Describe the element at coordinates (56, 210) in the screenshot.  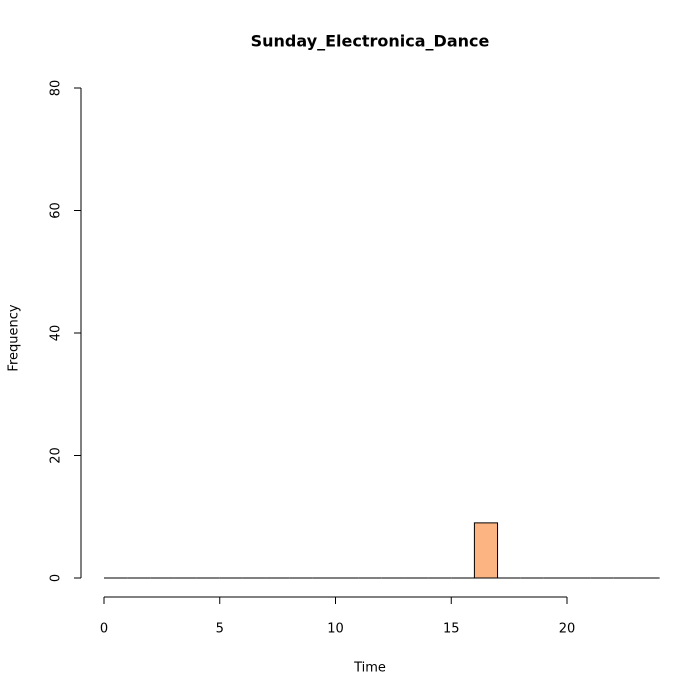
I see `y-tick-label: 60` at that location.